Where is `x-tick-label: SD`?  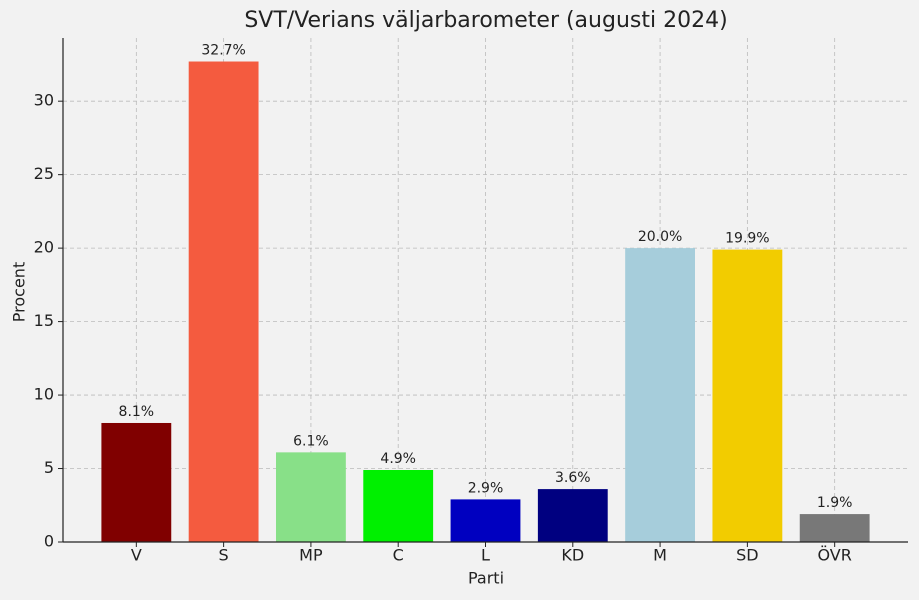
x-tick-label: SD is located at coordinates (747, 555).